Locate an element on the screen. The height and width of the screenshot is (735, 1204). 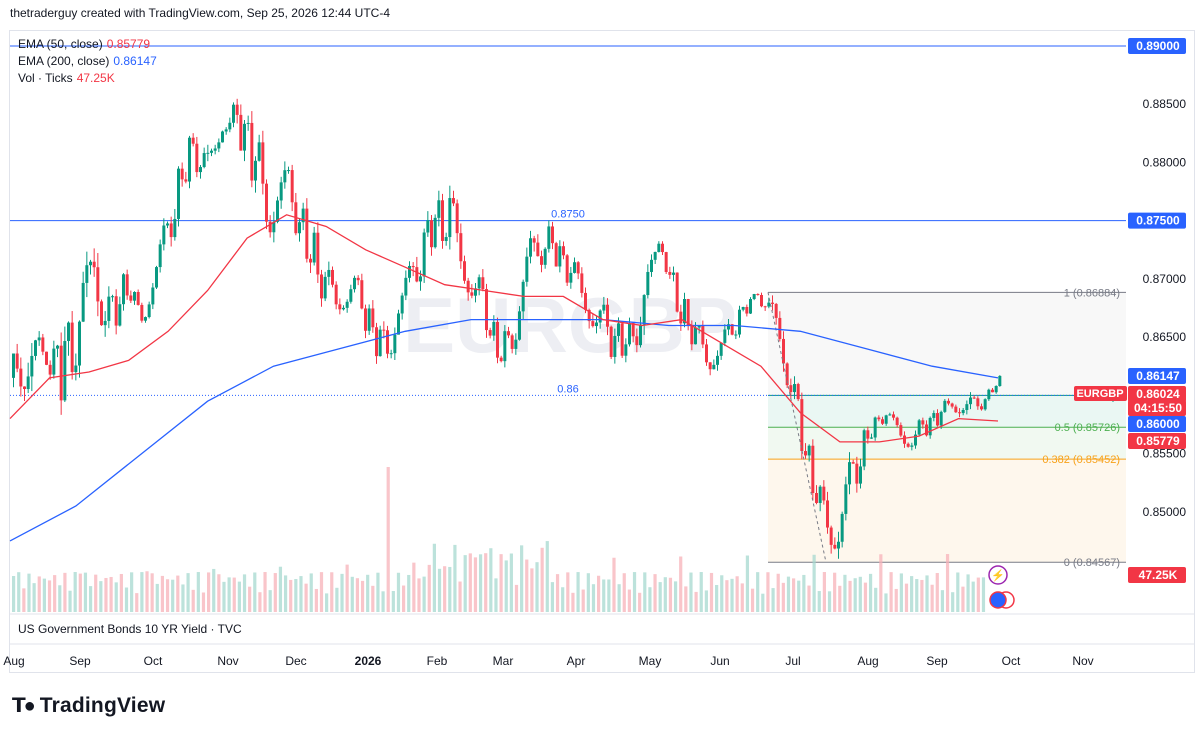
hline-axis-tag-0-bg is located at coordinates (1157, 46).